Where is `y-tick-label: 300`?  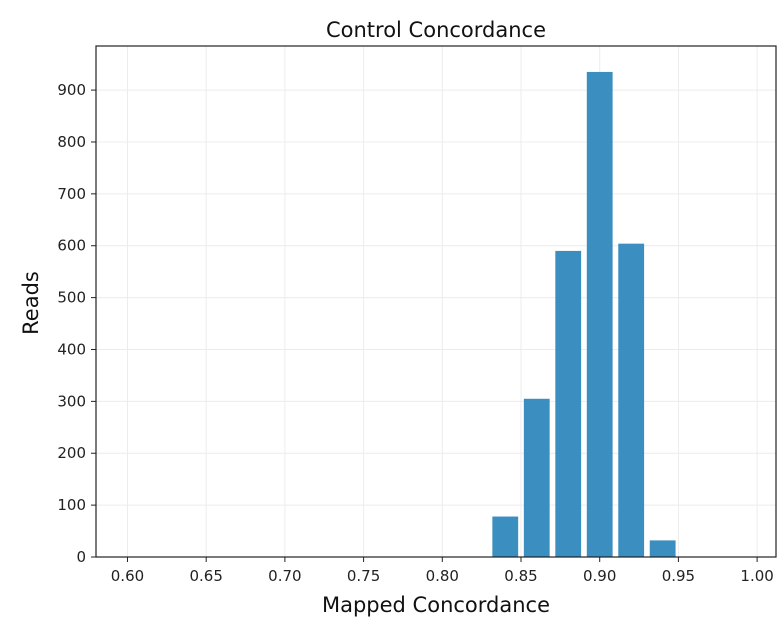
y-tick-label: 300 is located at coordinates (71, 401).